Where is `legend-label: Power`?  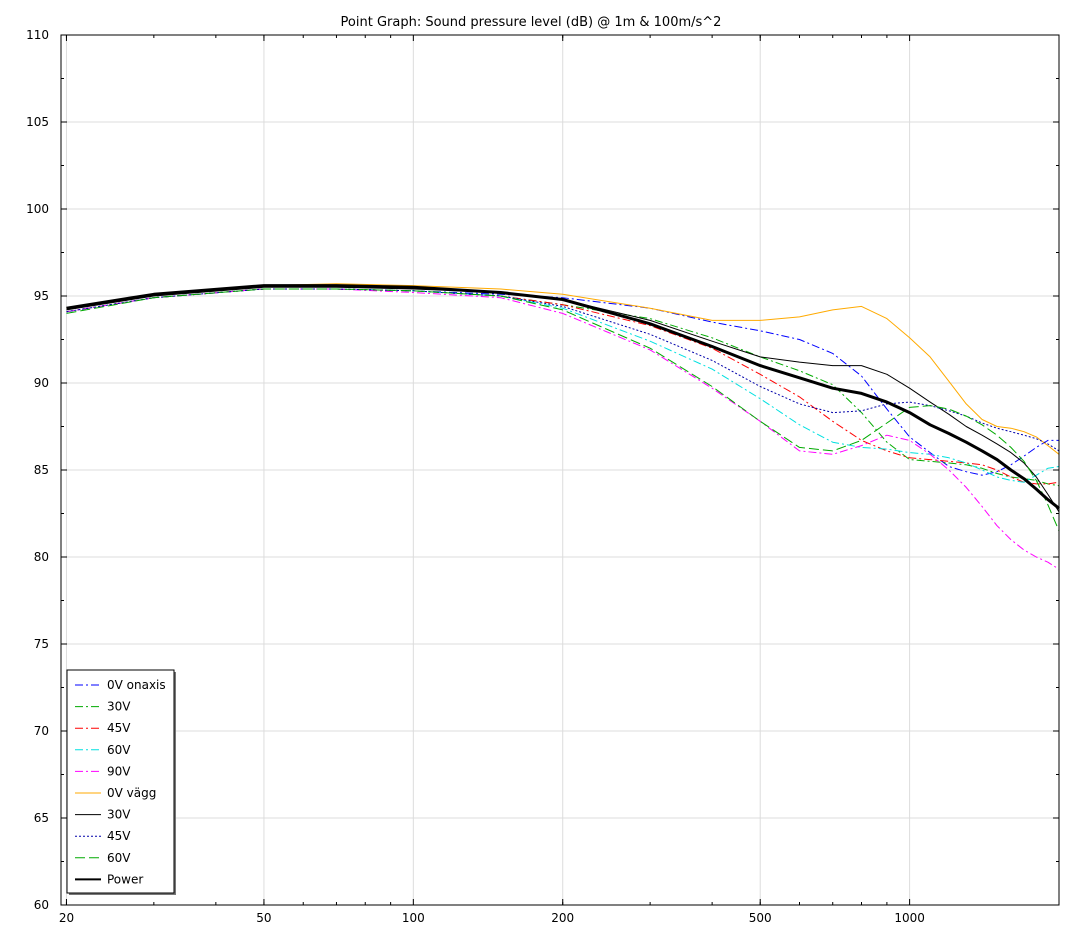 legend-label: Power is located at coordinates (125, 879).